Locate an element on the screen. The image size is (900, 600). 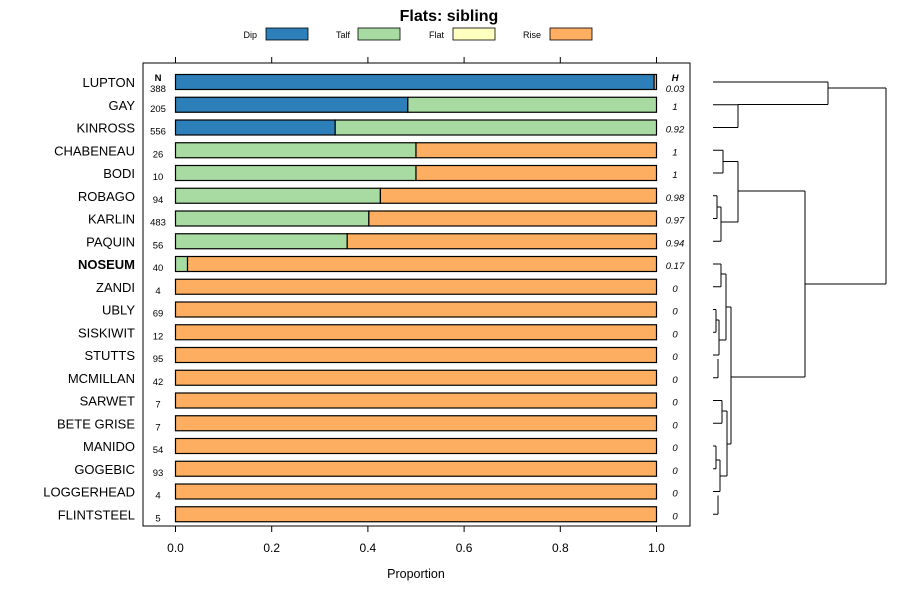
n-value-stutts: 95 is located at coordinates (158, 359).